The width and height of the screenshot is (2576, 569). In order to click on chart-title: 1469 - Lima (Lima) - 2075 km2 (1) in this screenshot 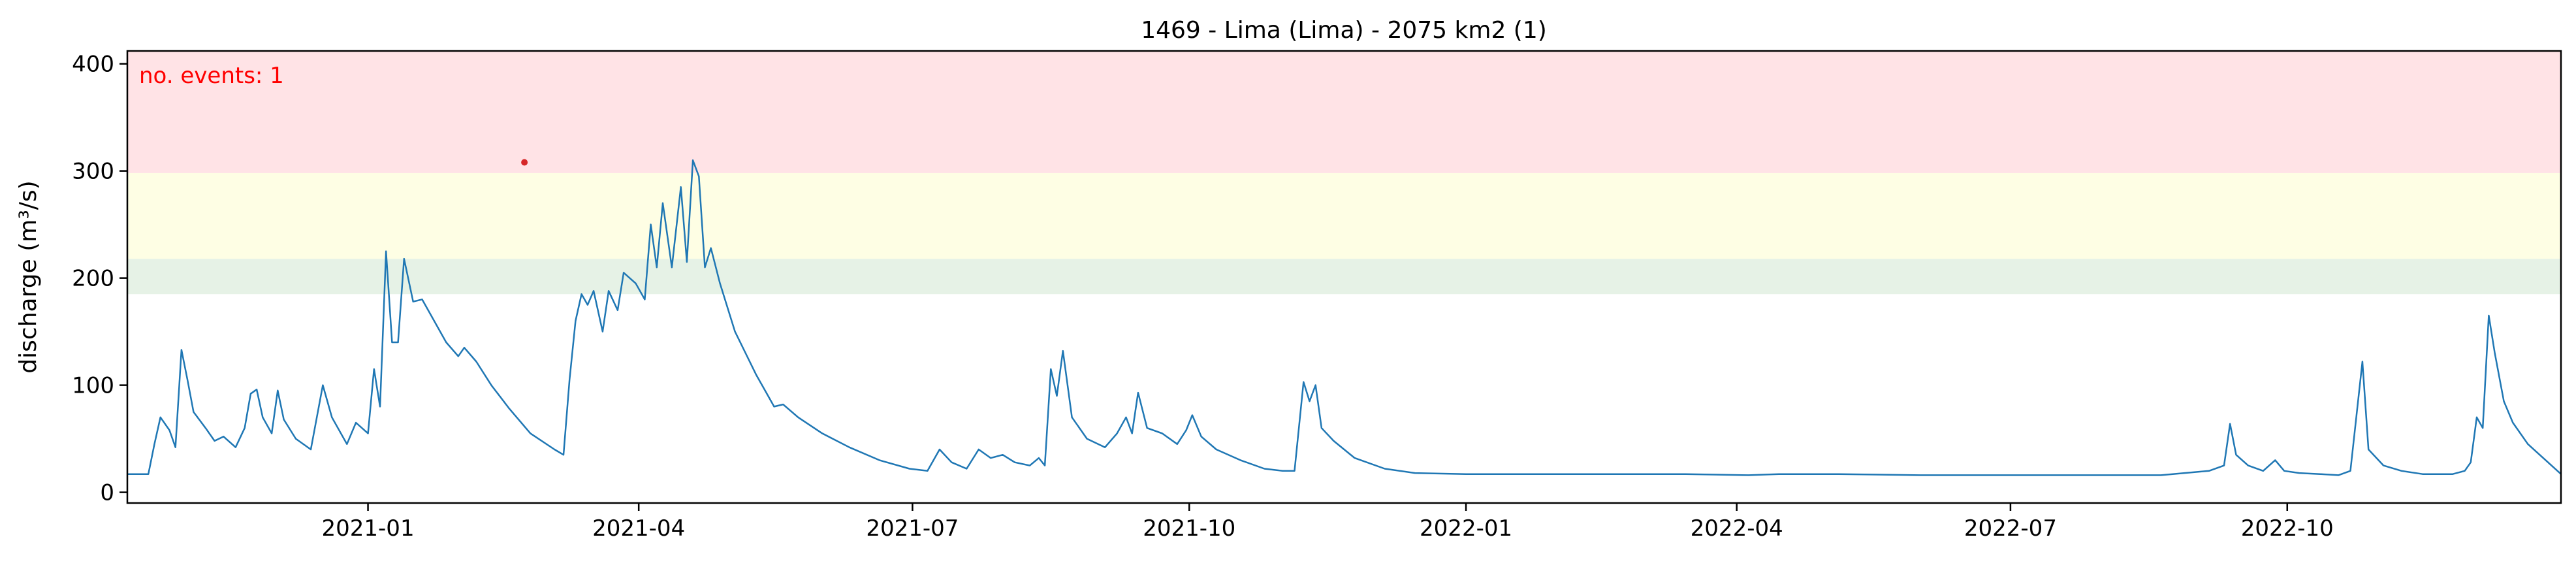, I will do `click(1344, 30)`.